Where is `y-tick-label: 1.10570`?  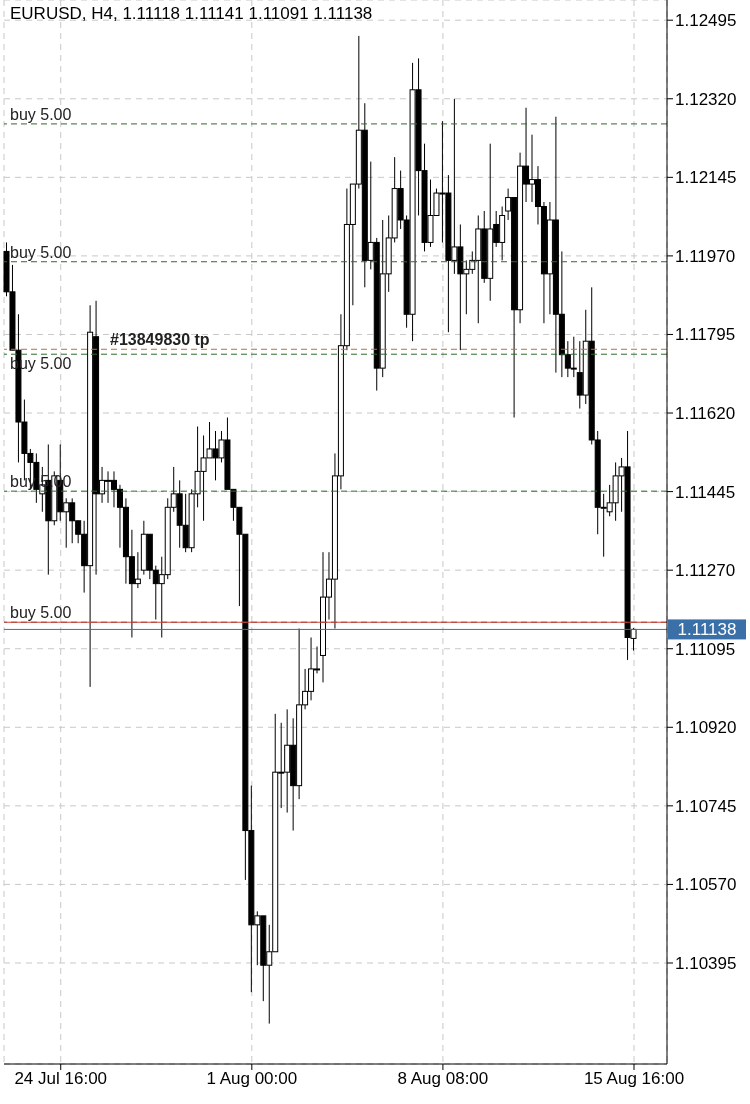
y-tick-label: 1.10570 is located at coordinates (706, 885).